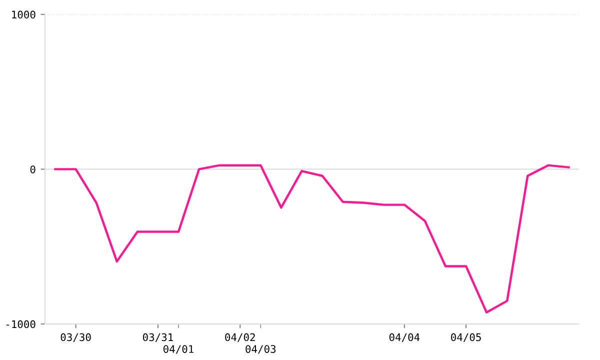 The image size is (600, 360). I want to click on x-tick-label: 04/05, so click(466, 337).